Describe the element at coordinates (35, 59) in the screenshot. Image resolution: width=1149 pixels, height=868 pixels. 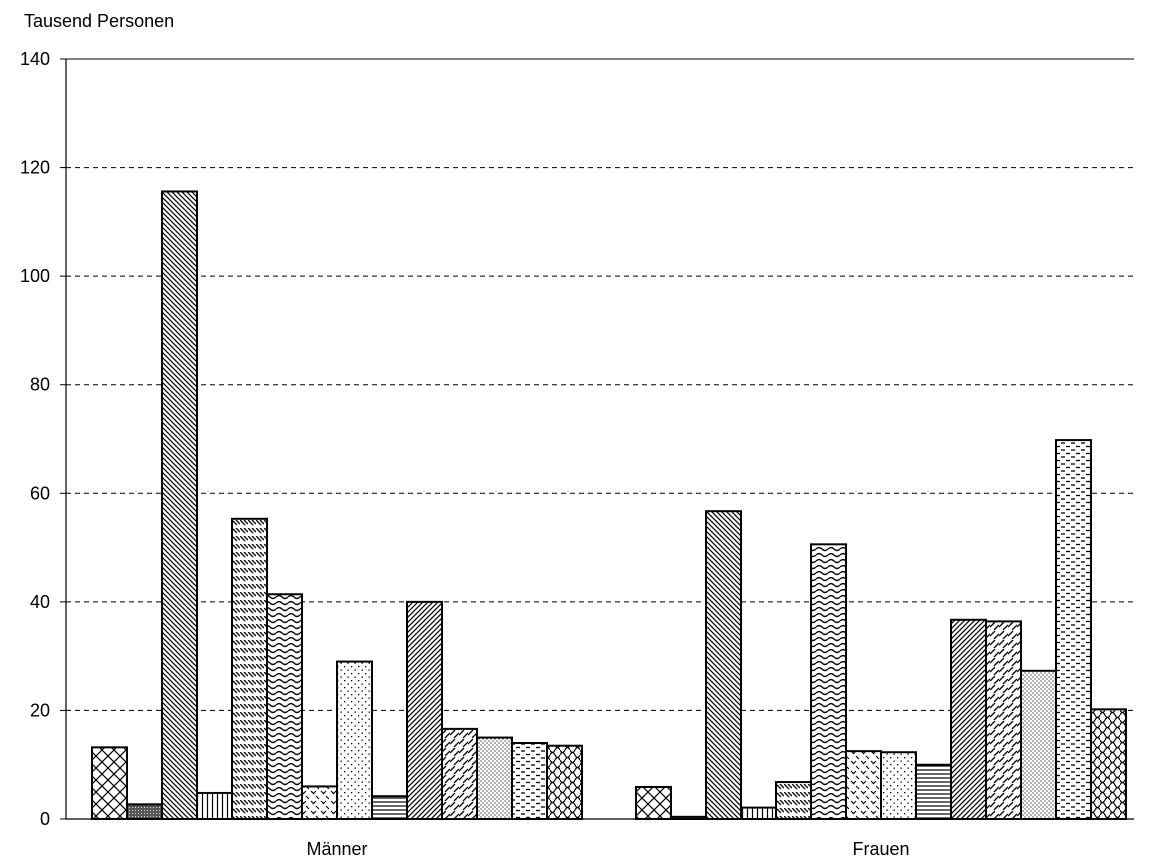
I see `y-tick-label: 140` at that location.